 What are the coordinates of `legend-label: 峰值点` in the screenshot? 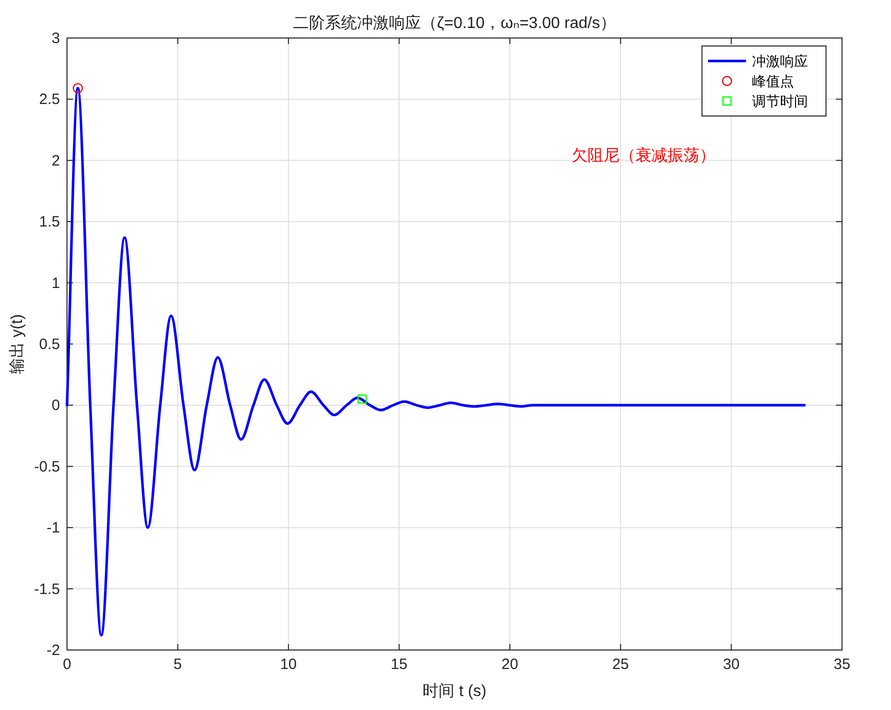 It's located at (773, 81).